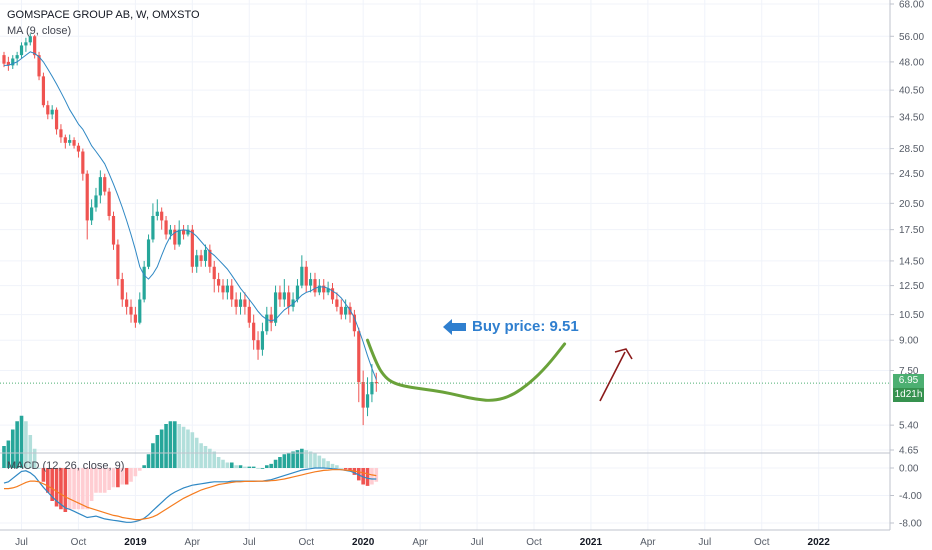 This screenshot has height=550, width=932. I want to click on buy-price-annotation: Buy price: 9.51, so click(525, 326).